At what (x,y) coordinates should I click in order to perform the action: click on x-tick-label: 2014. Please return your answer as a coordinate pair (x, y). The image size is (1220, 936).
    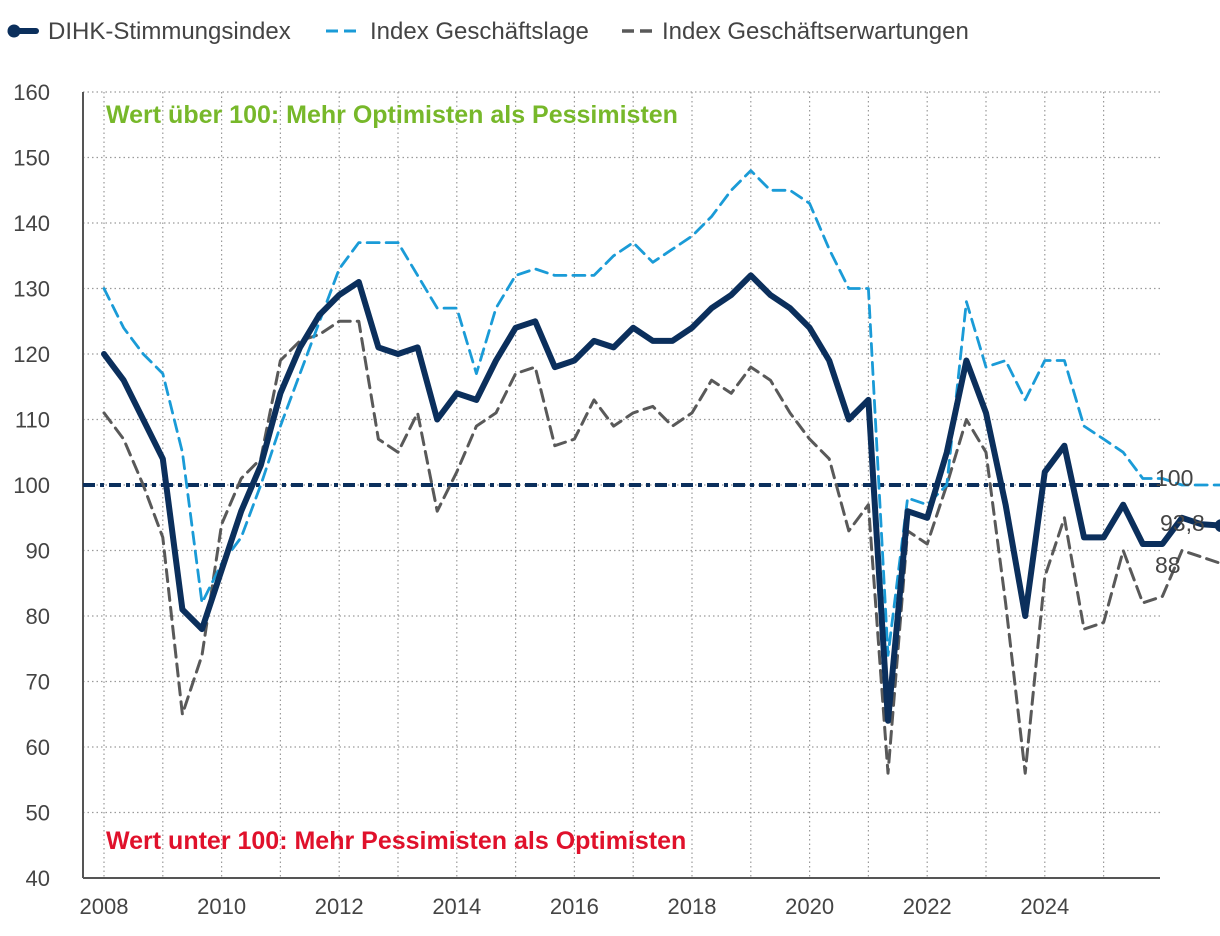
    Looking at the image, I should click on (456, 906).